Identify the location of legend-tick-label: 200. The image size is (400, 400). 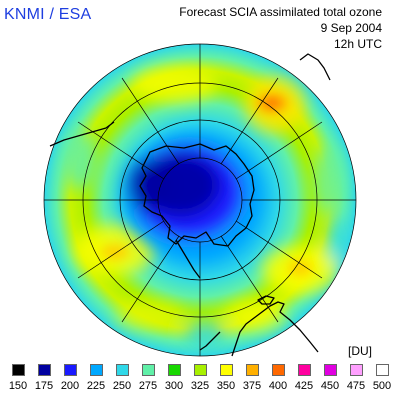
(70, 386).